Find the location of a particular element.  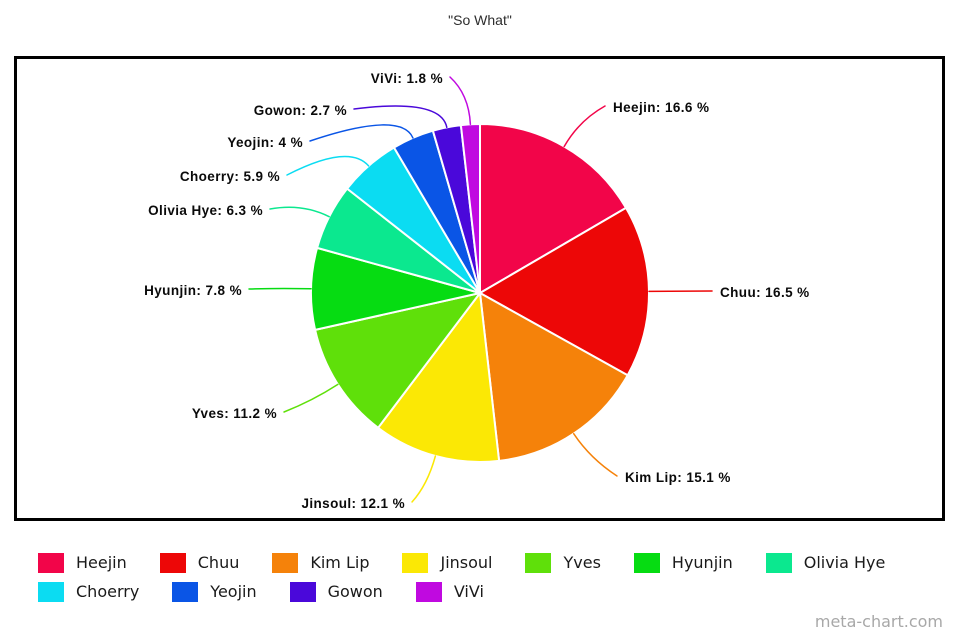

slice-label-vivi: ViVi: 1.8 % is located at coordinates (407, 78).